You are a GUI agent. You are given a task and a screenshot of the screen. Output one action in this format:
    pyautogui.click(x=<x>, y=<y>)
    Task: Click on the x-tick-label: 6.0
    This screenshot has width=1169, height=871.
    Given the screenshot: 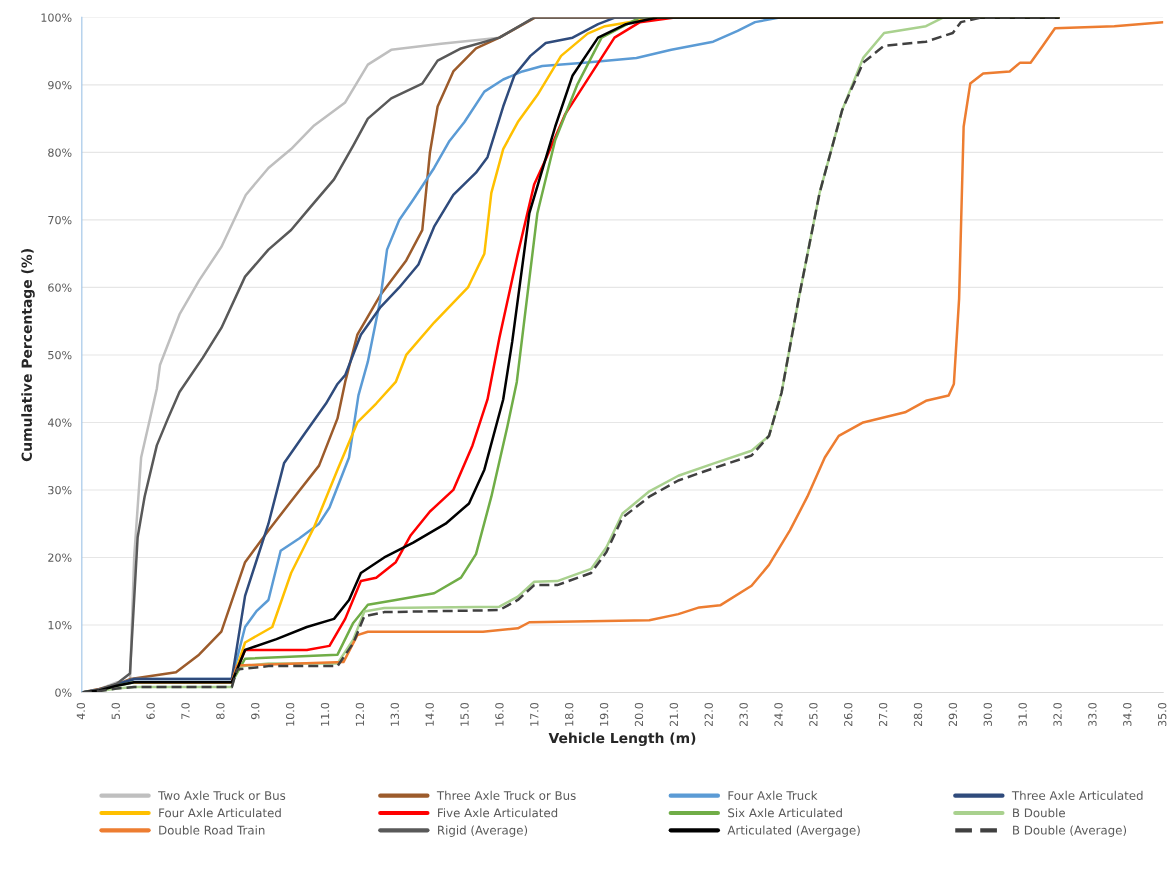 What is the action you would take?
    pyautogui.click(x=150, y=711)
    